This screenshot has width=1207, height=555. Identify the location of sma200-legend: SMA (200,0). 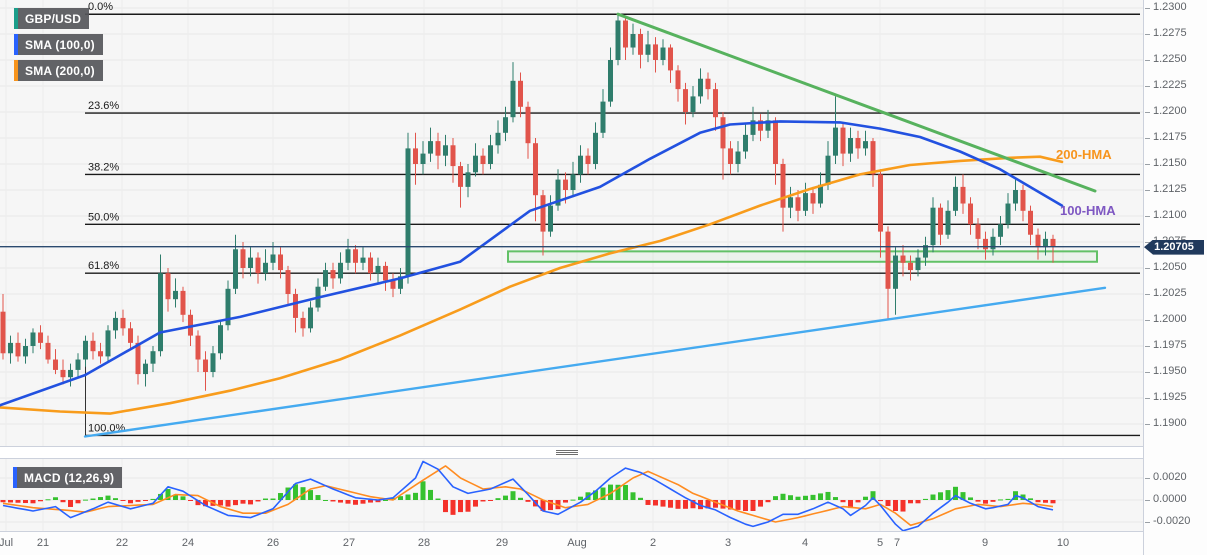
(58, 70).